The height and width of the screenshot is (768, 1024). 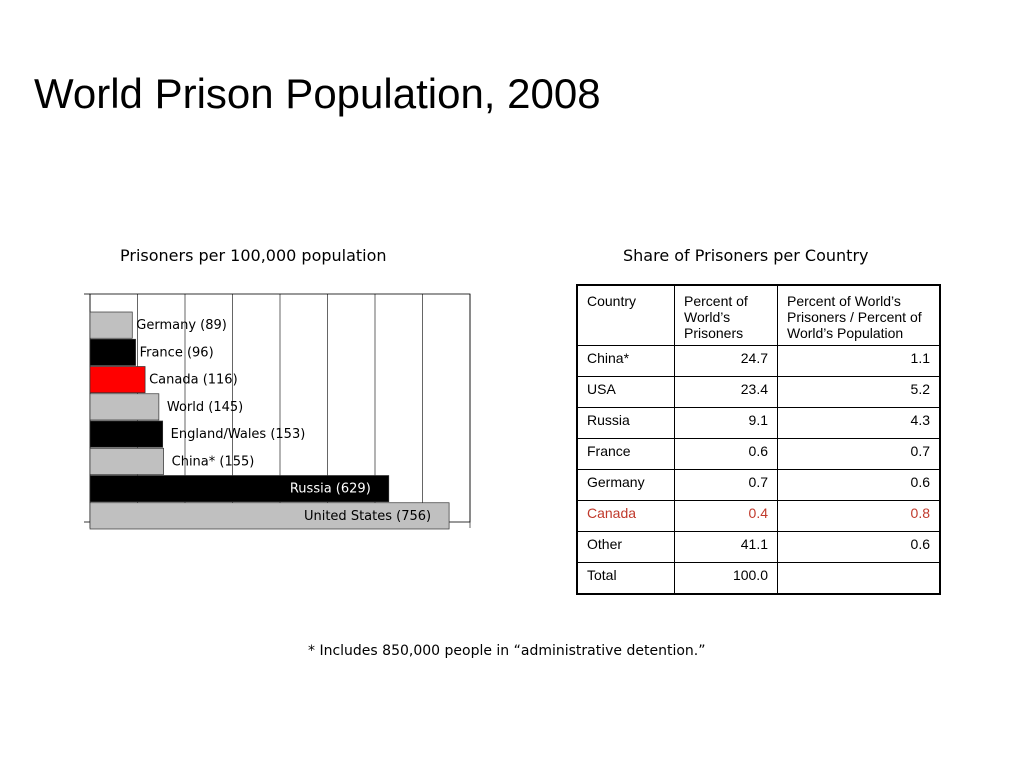 What do you see at coordinates (625, 423) in the screenshot?
I see `cell-country: Russia` at bounding box center [625, 423].